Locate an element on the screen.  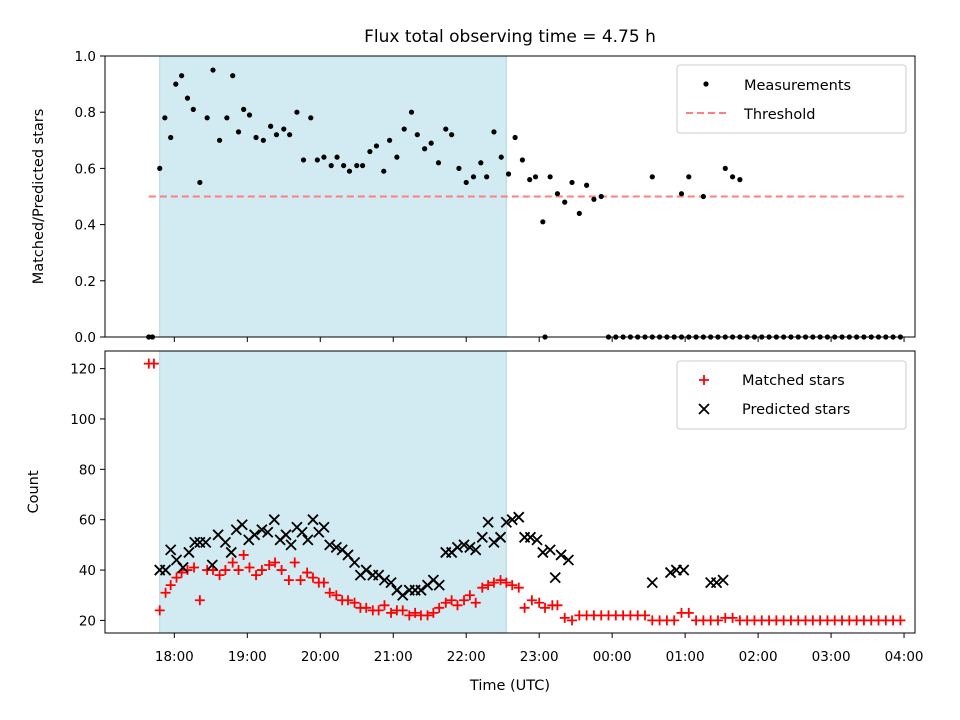
x-tick-label: 23:00 is located at coordinates (539, 657).